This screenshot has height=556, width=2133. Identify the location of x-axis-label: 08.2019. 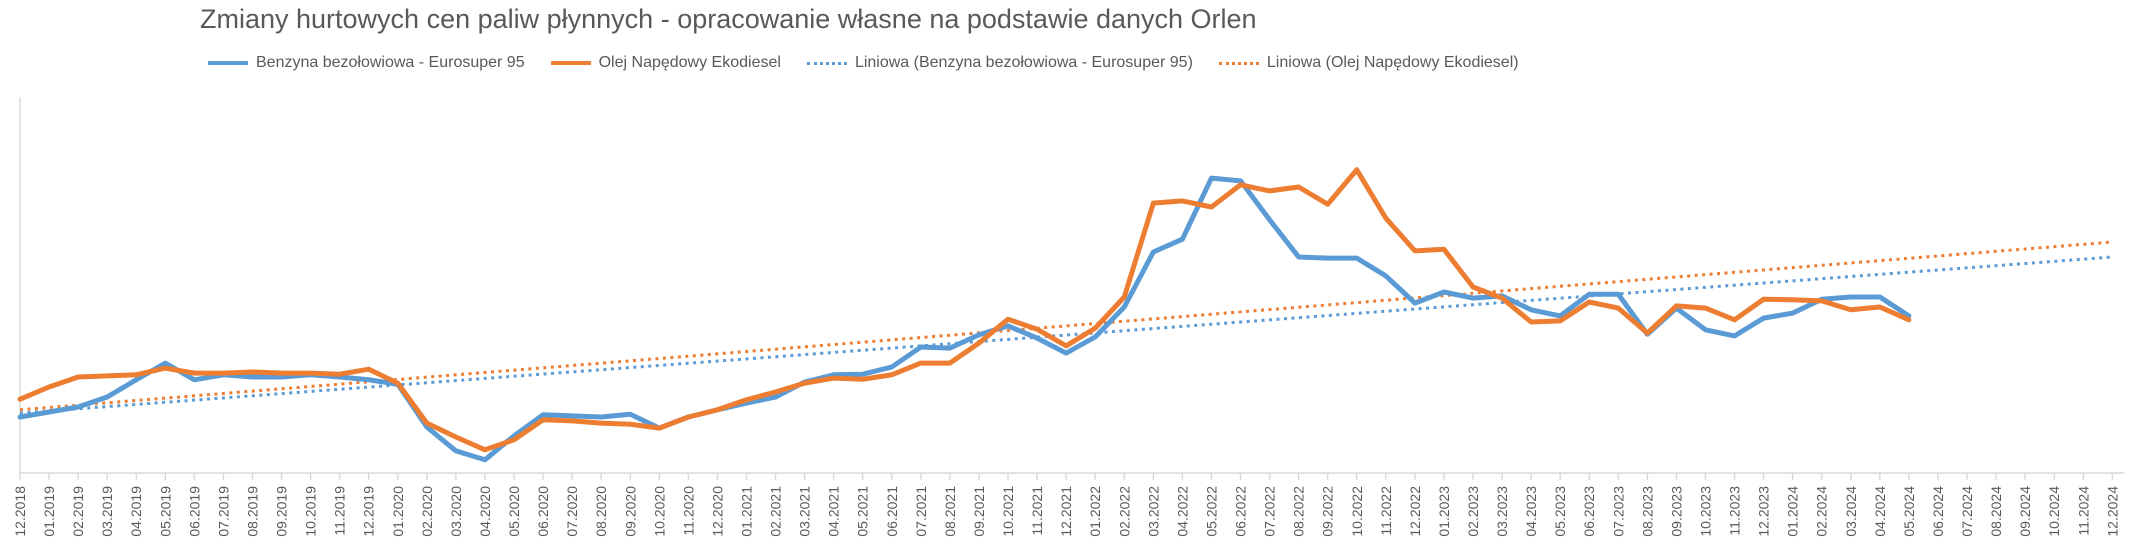
(252, 511).